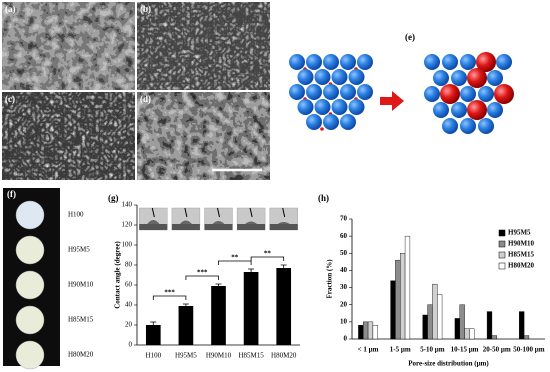 This screenshot has height=372, width=550. What do you see at coordinates (448, 364) in the screenshot?
I see `x-axis-label: Pore-size distribution (μm)` at bounding box center [448, 364].